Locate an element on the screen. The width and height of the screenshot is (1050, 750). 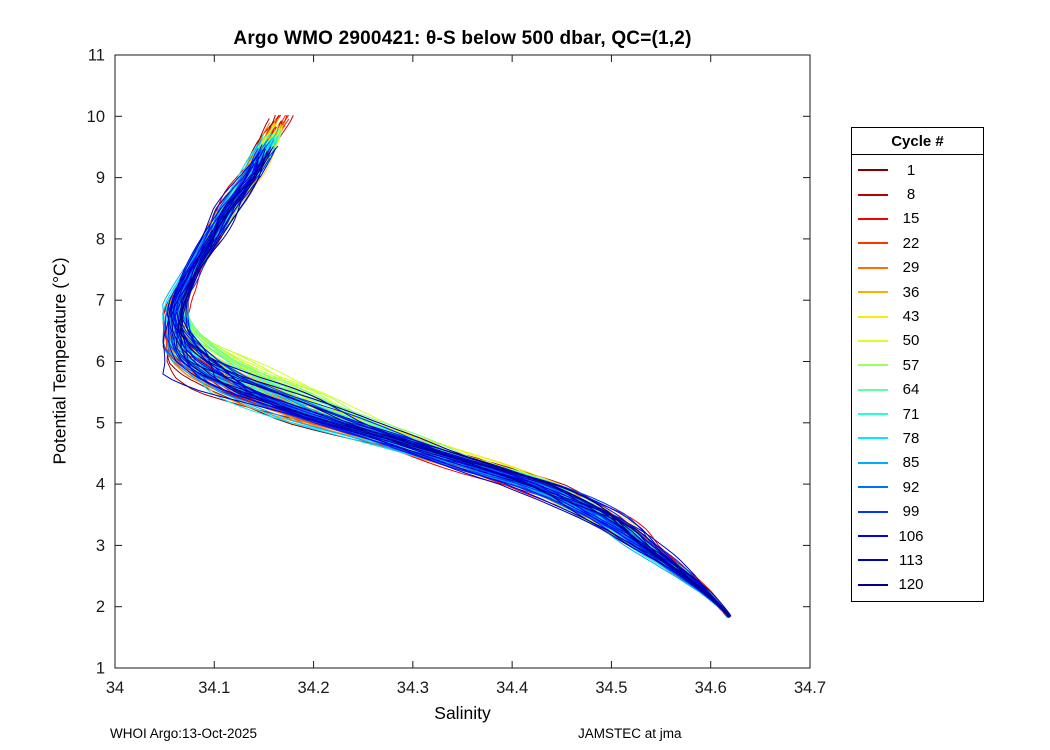
legend-cycle-label: 71 is located at coordinates (911, 414).